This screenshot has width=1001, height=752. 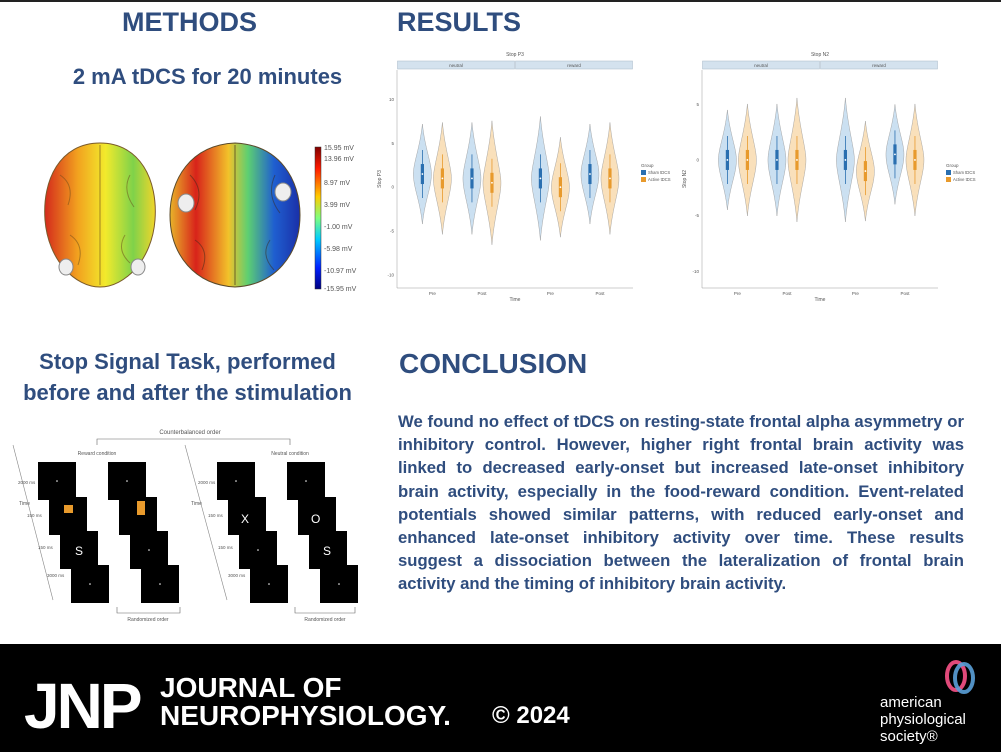 What do you see at coordinates (290, 454) in the screenshot?
I see `neutral-label: Neutral condition` at bounding box center [290, 454].